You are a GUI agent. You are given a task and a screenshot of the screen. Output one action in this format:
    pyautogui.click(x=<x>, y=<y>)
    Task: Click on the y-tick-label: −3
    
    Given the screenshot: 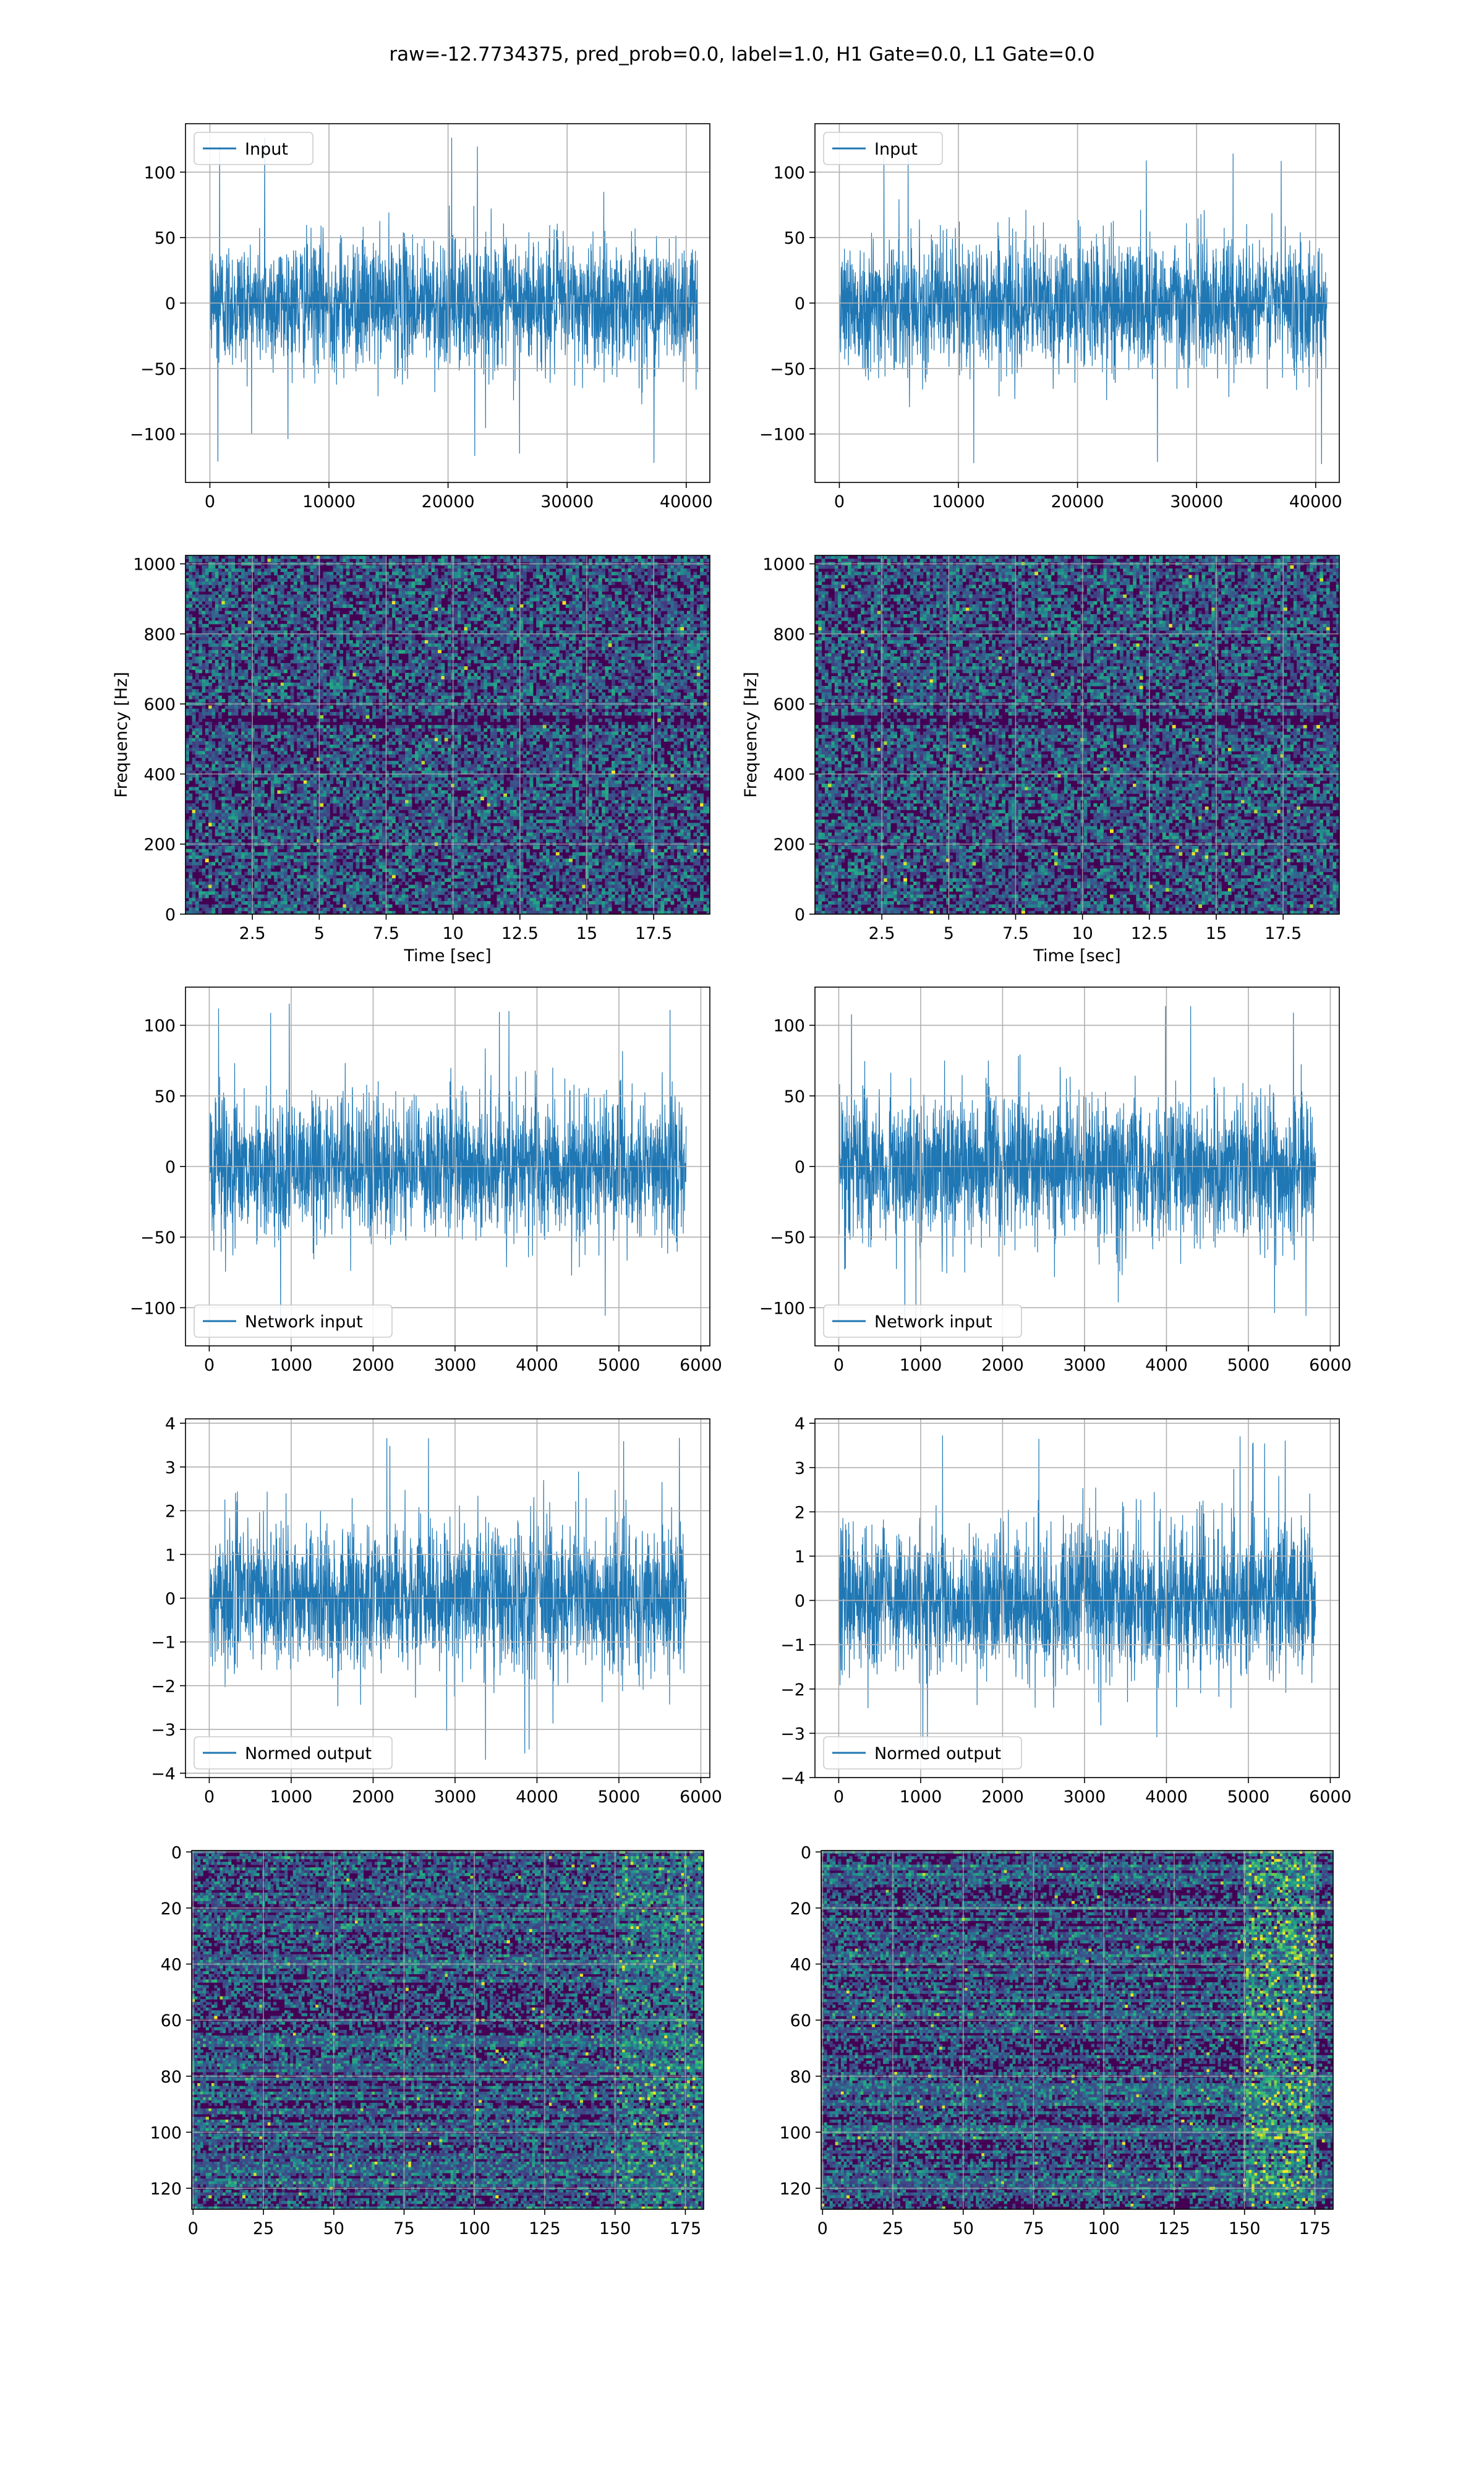 What is the action you would take?
    pyautogui.click(x=792, y=1734)
    